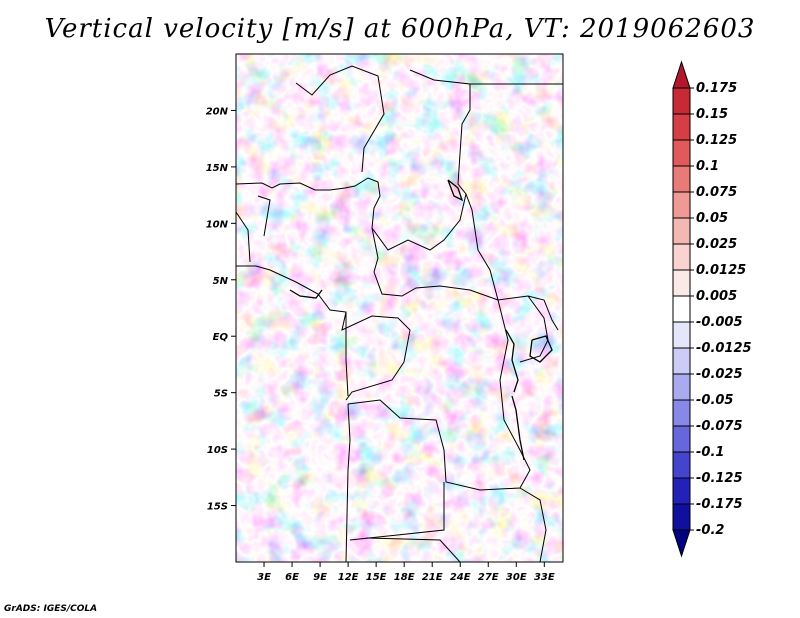  Describe the element at coordinates (716, 88) in the screenshot. I see `colorbar-label: 0.175` at that location.